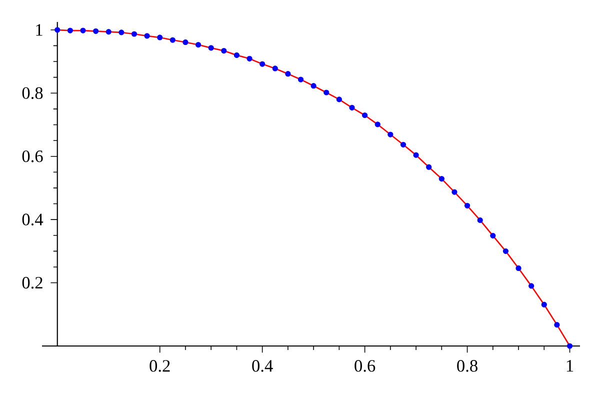 This screenshot has width=600, height=397. I want to click on y-tick-label: 0.6, so click(32, 156).